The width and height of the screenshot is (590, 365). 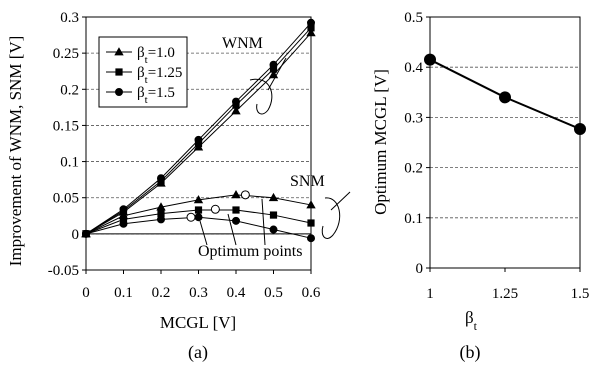 What do you see at coordinates (15, 151) in the screenshot?
I see `panel-a-y-axis-title: Improvement of WNM, SNM [V]` at bounding box center [15, 151].